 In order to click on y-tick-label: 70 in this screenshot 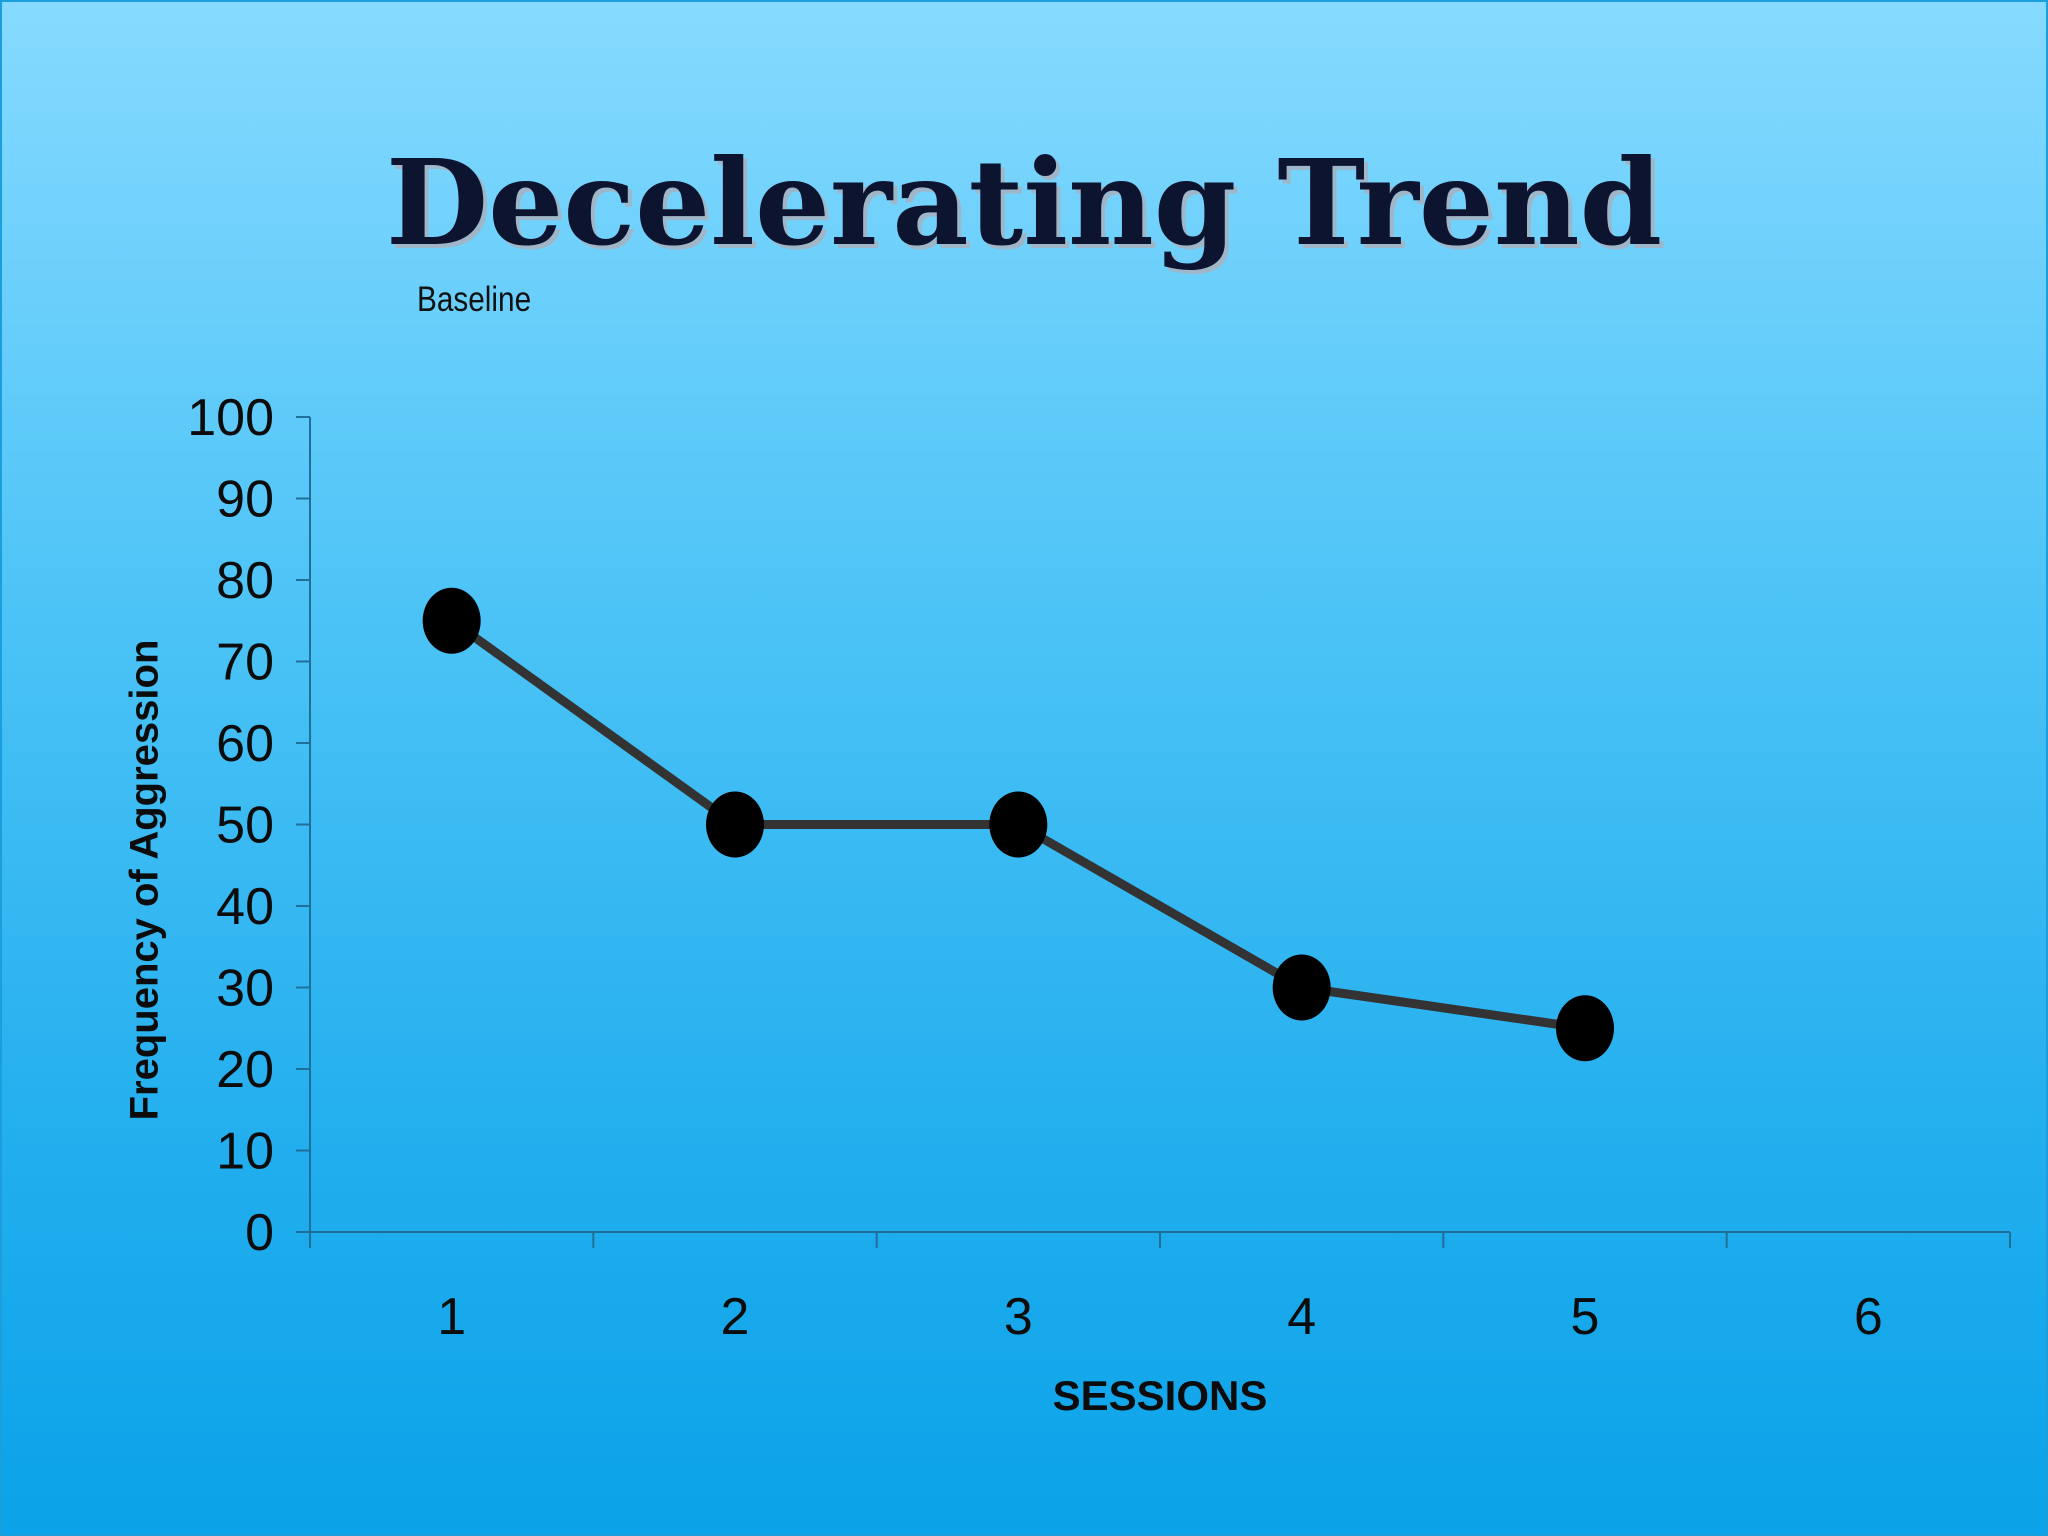, I will do `click(245, 663)`.